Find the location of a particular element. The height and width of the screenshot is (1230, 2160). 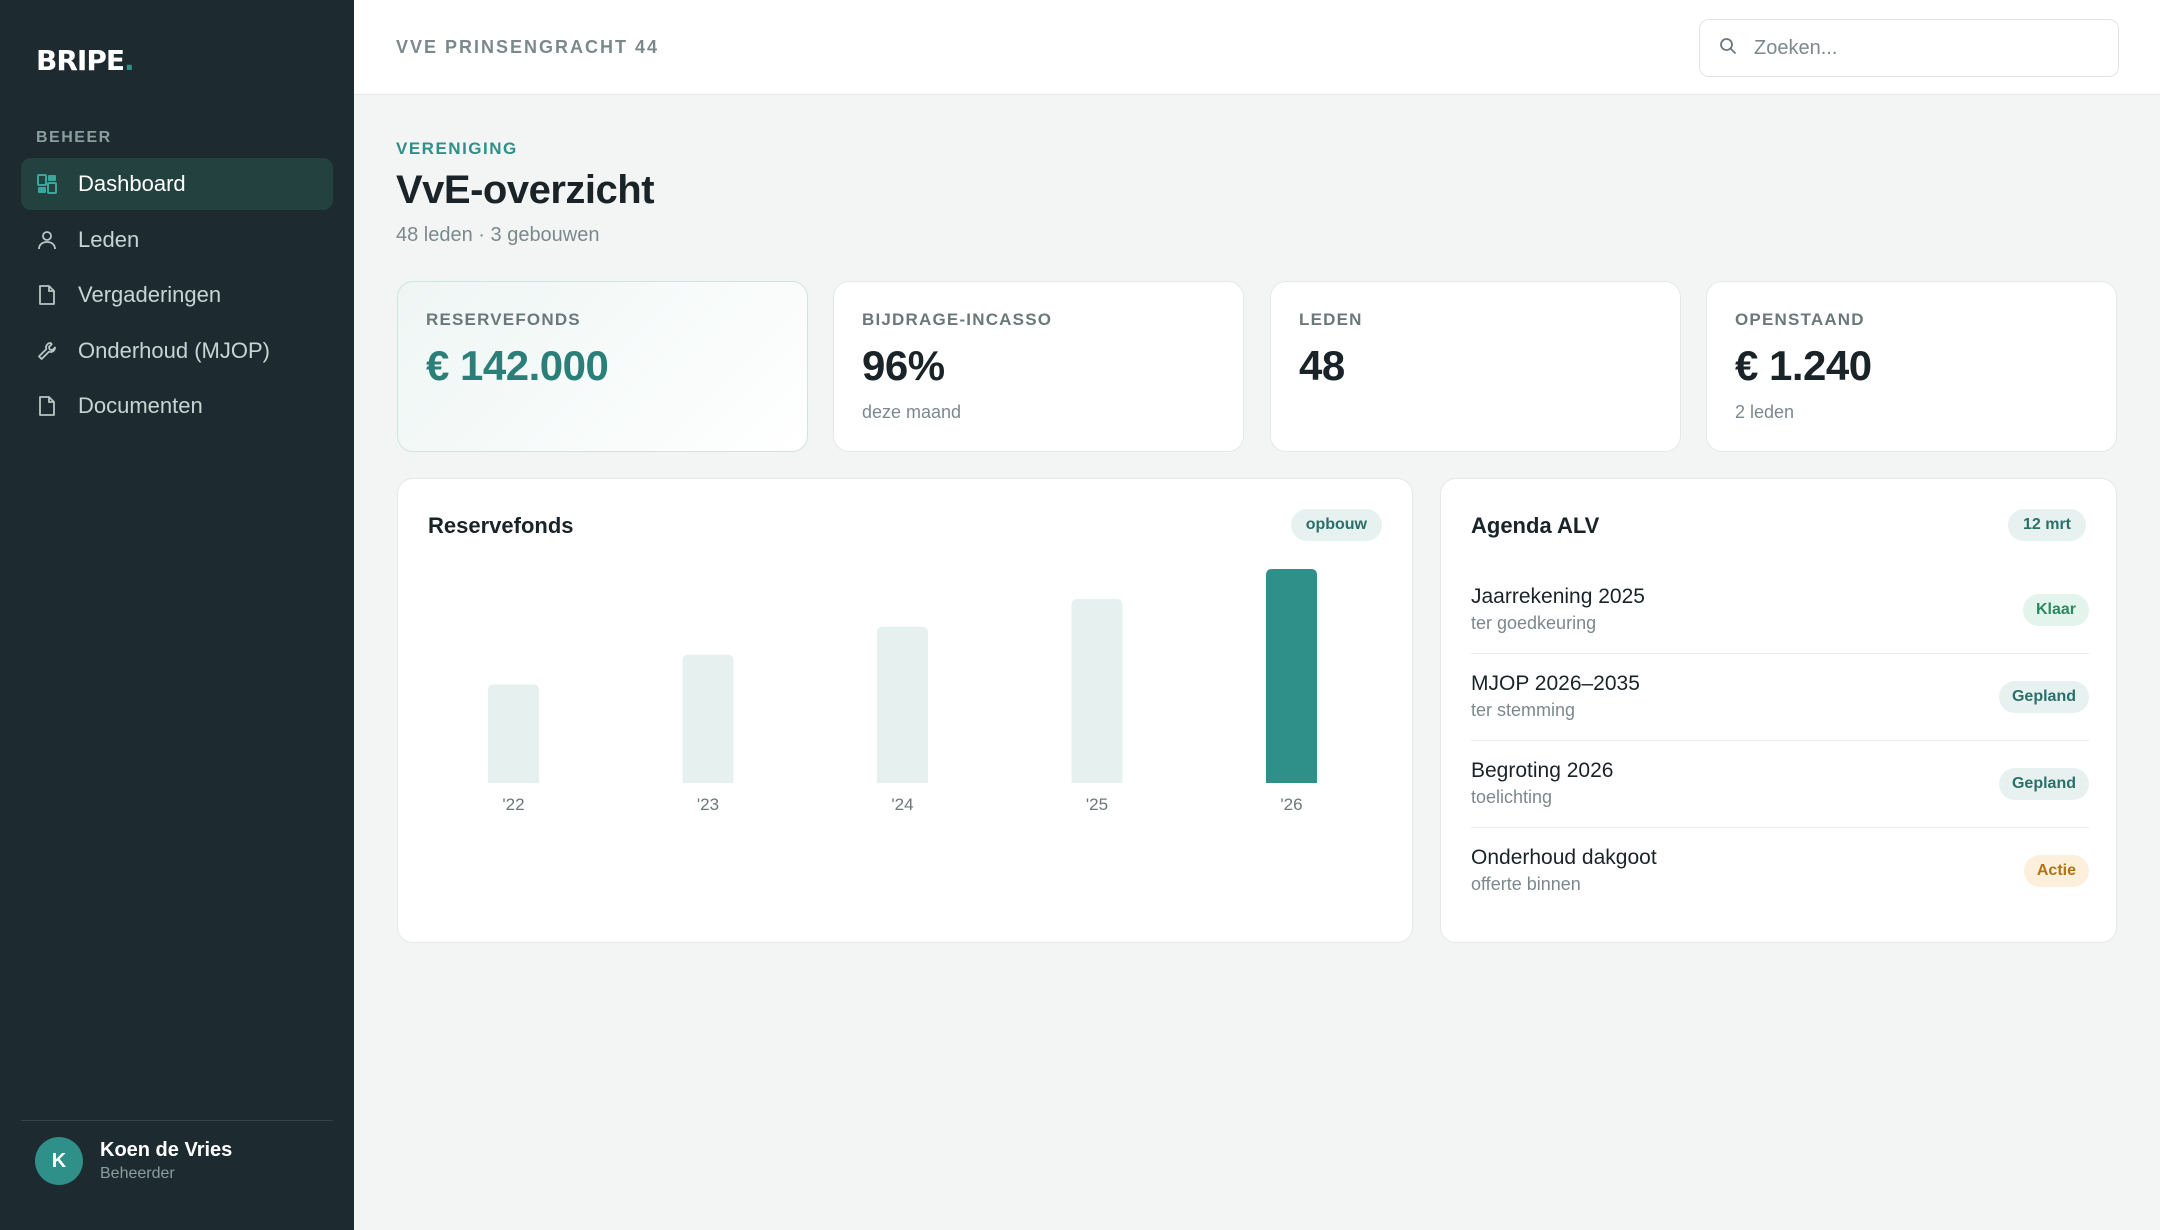

stat-value: 48 is located at coordinates (1322, 365).